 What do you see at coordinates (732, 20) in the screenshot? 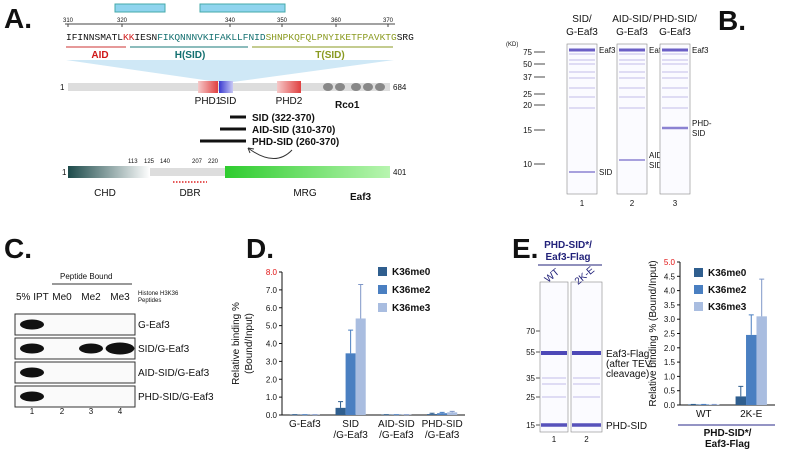
I see `panel-label: B.` at bounding box center [732, 20].